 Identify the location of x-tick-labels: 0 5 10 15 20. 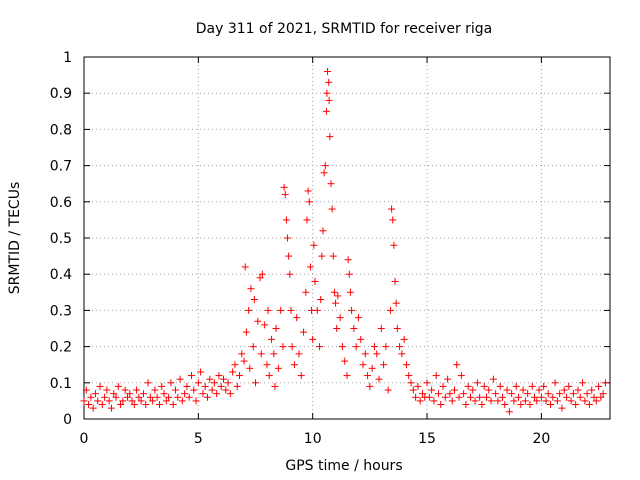
(315, 439).